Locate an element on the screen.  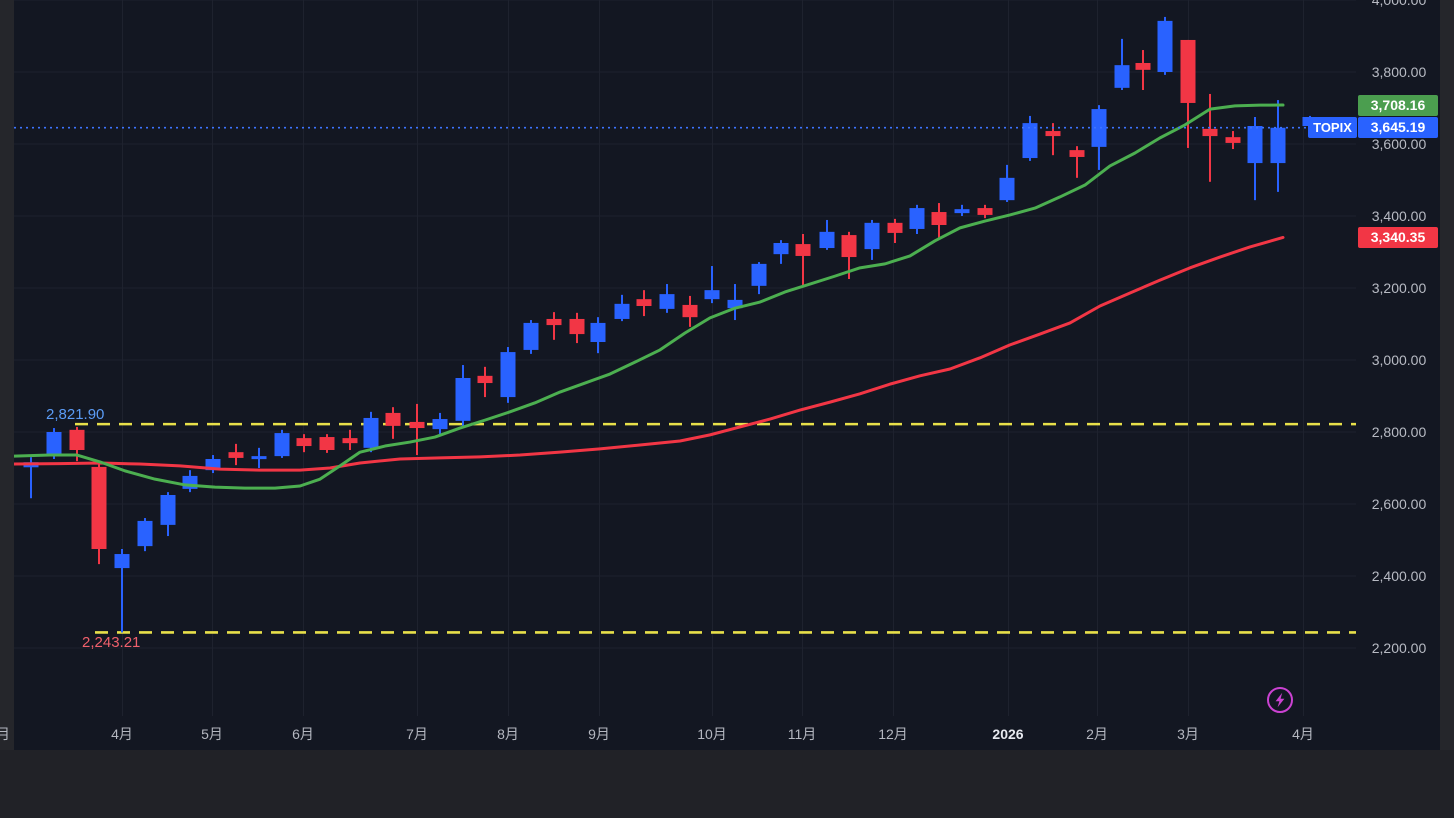
right-gutter is located at coordinates (1447, 375).